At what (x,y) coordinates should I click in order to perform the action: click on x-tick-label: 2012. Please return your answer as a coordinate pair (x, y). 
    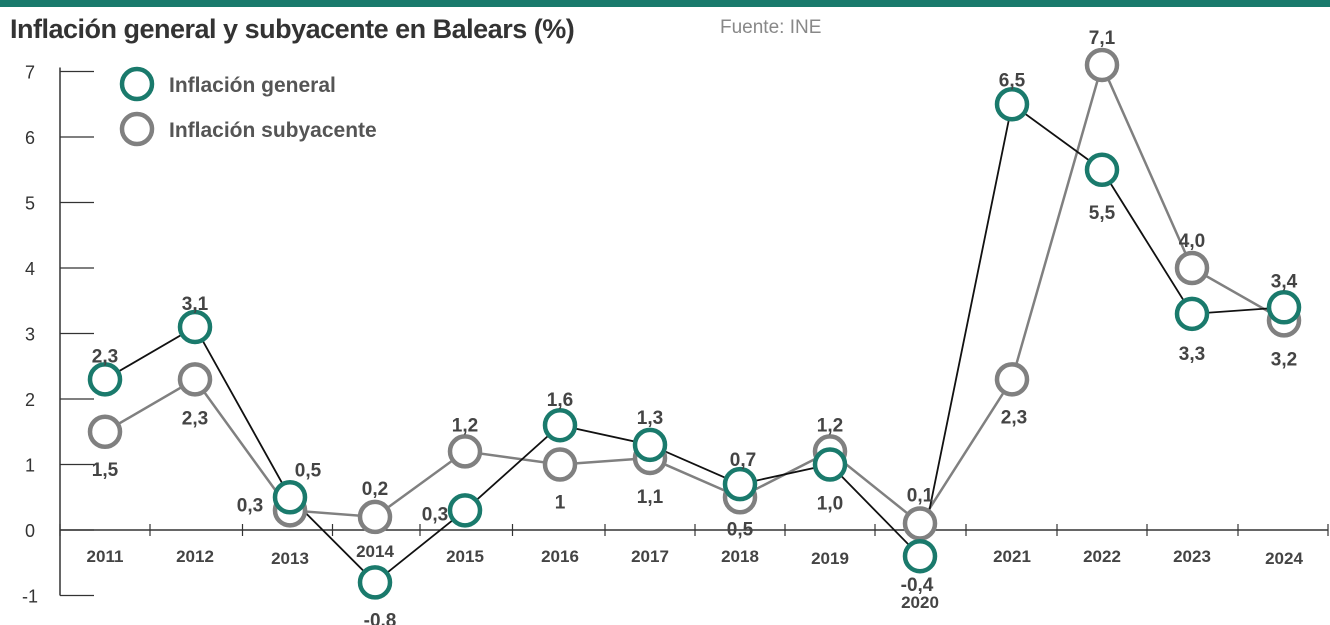
    Looking at the image, I should click on (195, 556).